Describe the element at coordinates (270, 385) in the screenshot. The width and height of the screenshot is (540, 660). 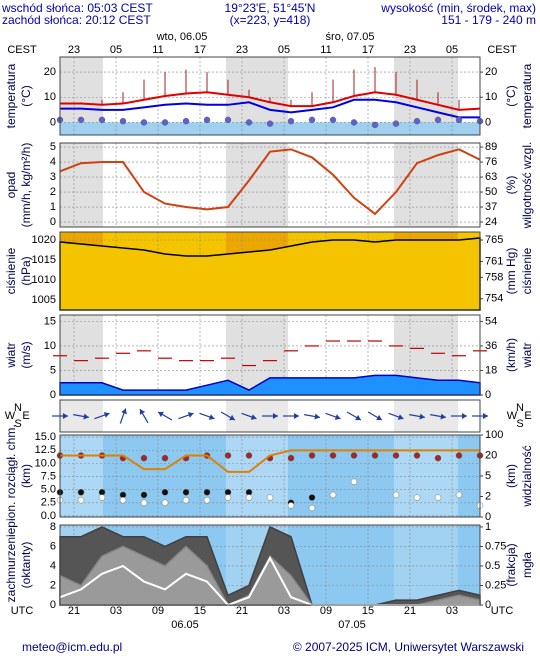
I see `series-area` at that location.